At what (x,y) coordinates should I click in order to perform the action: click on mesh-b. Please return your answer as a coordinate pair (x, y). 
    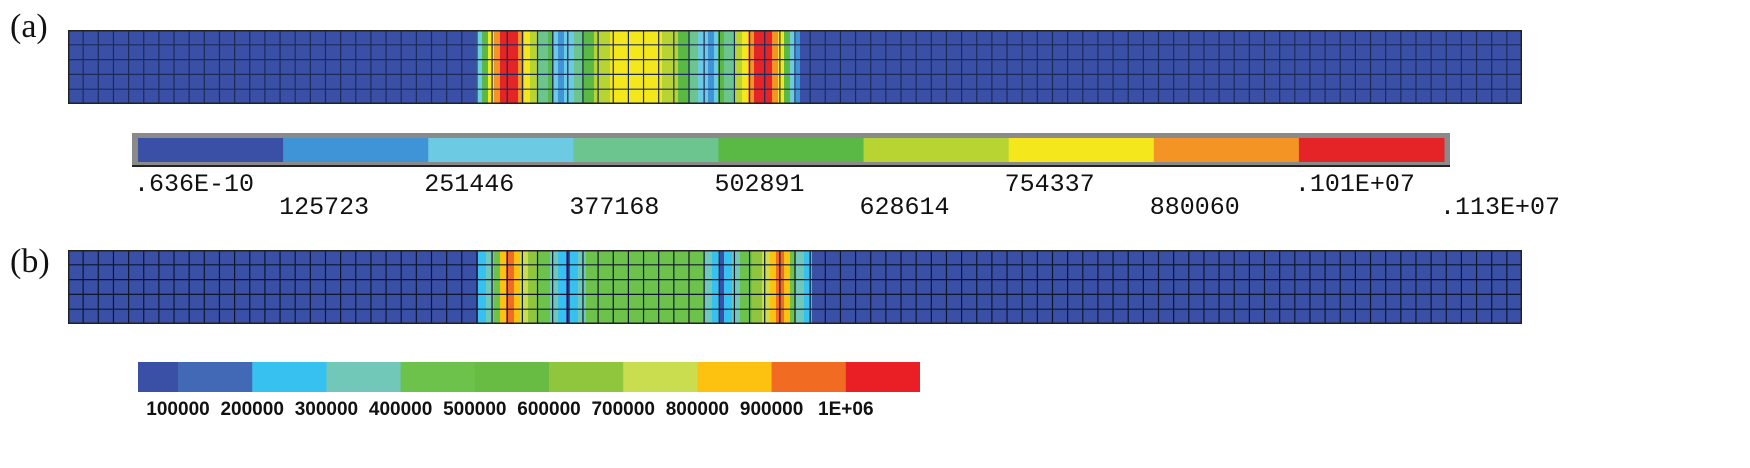
    Looking at the image, I should click on (795, 287).